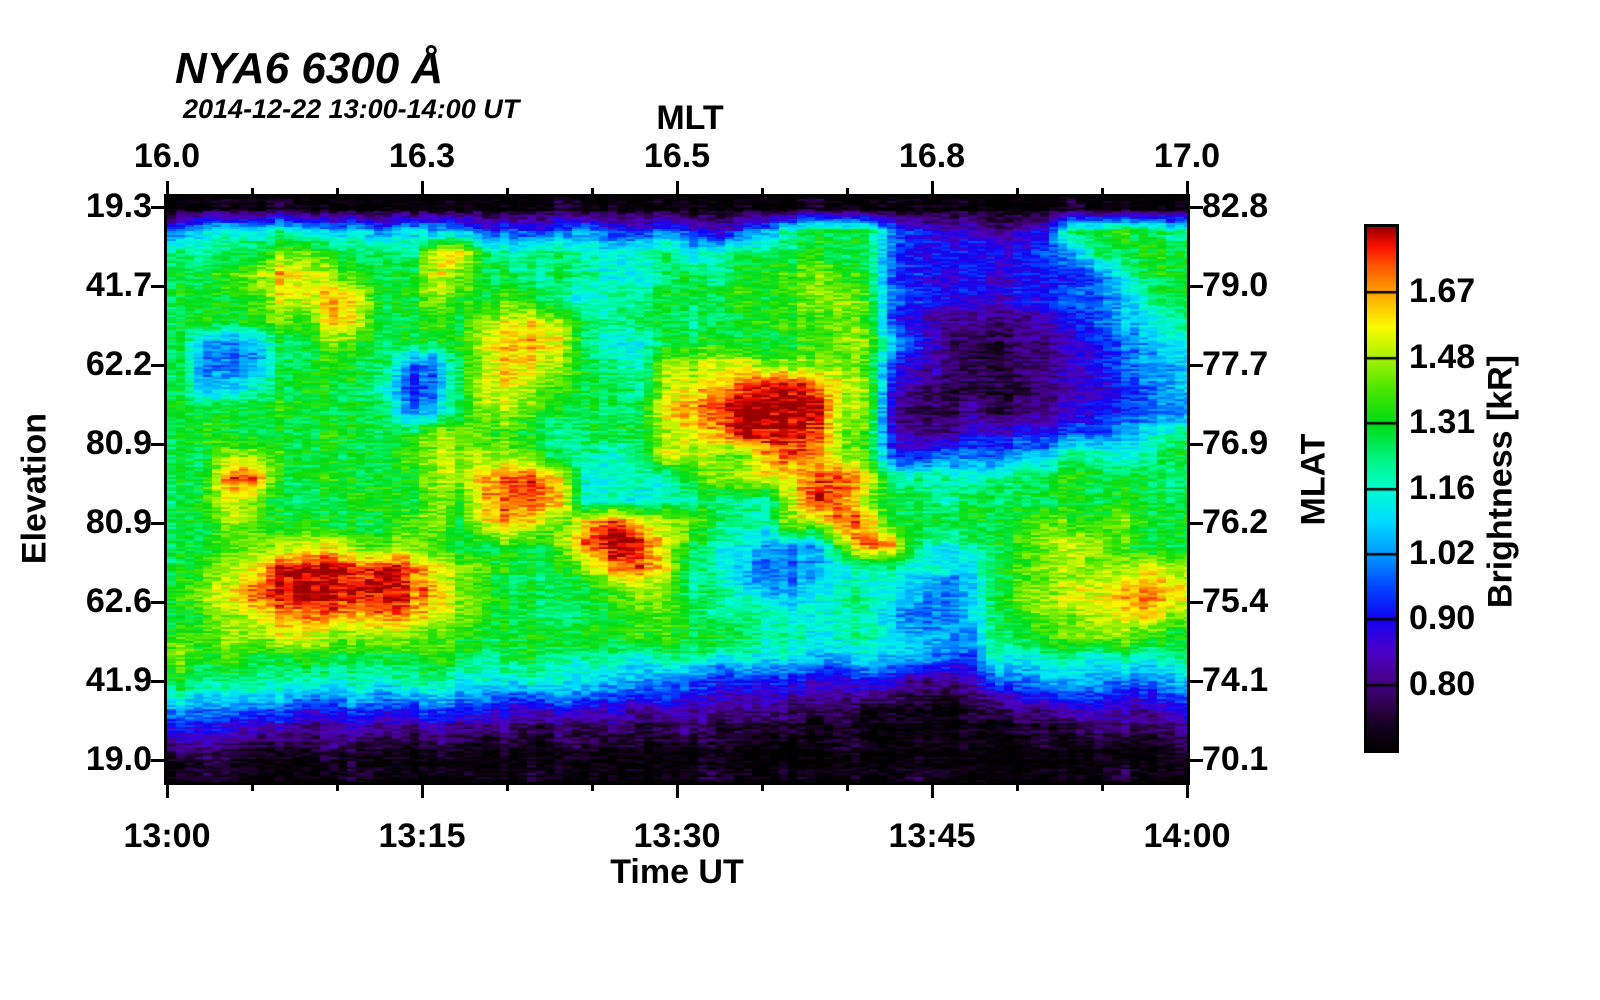  Describe the element at coordinates (118, 364) in the screenshot. I see `left-tick-label: 62.2` at that location.